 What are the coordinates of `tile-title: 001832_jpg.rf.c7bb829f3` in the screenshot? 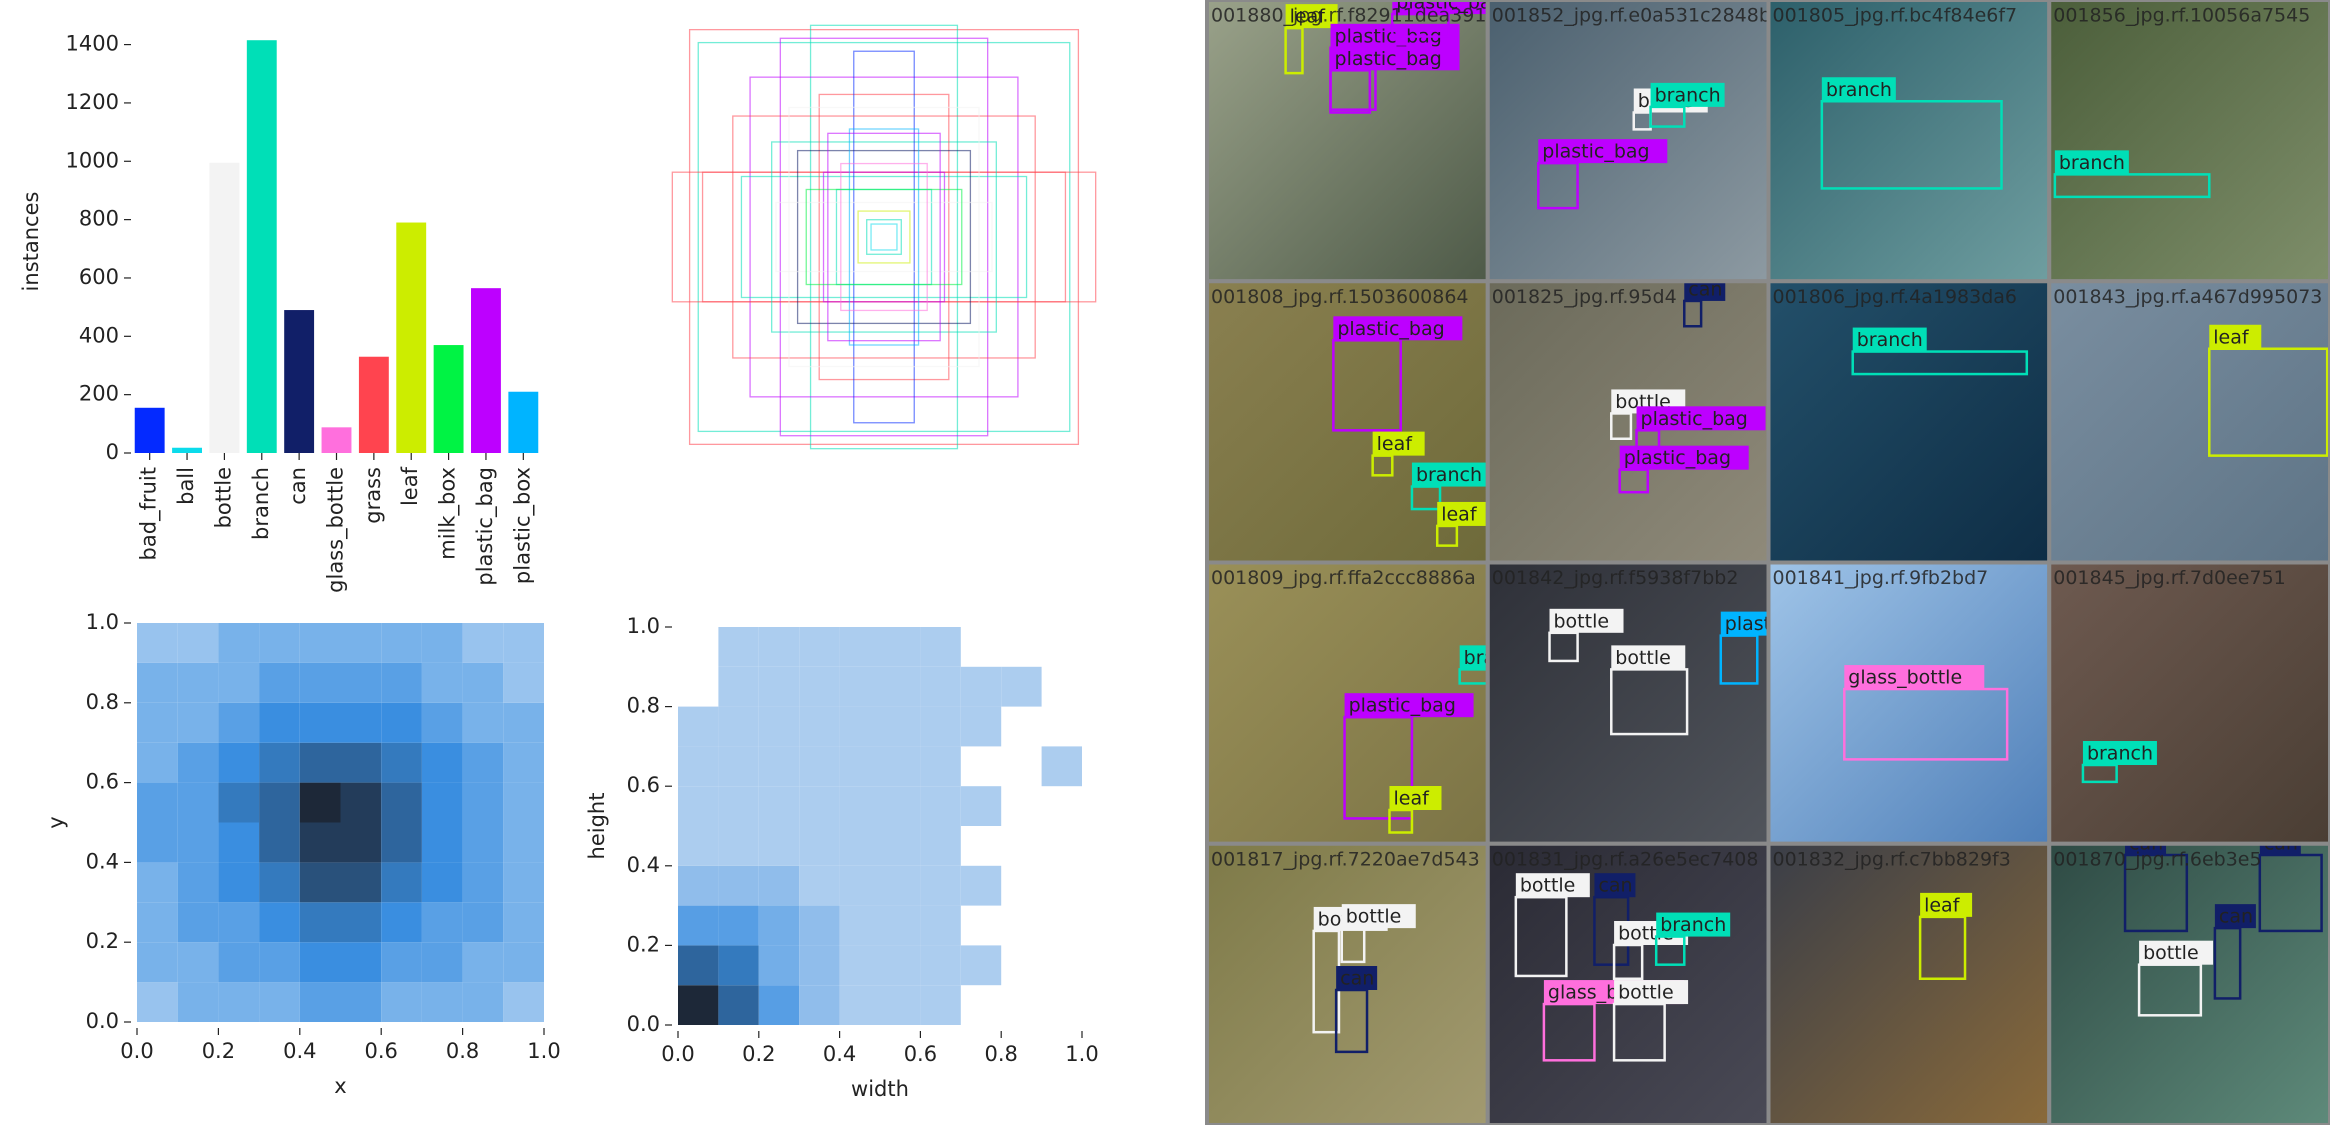 It's located at (1892, 859).